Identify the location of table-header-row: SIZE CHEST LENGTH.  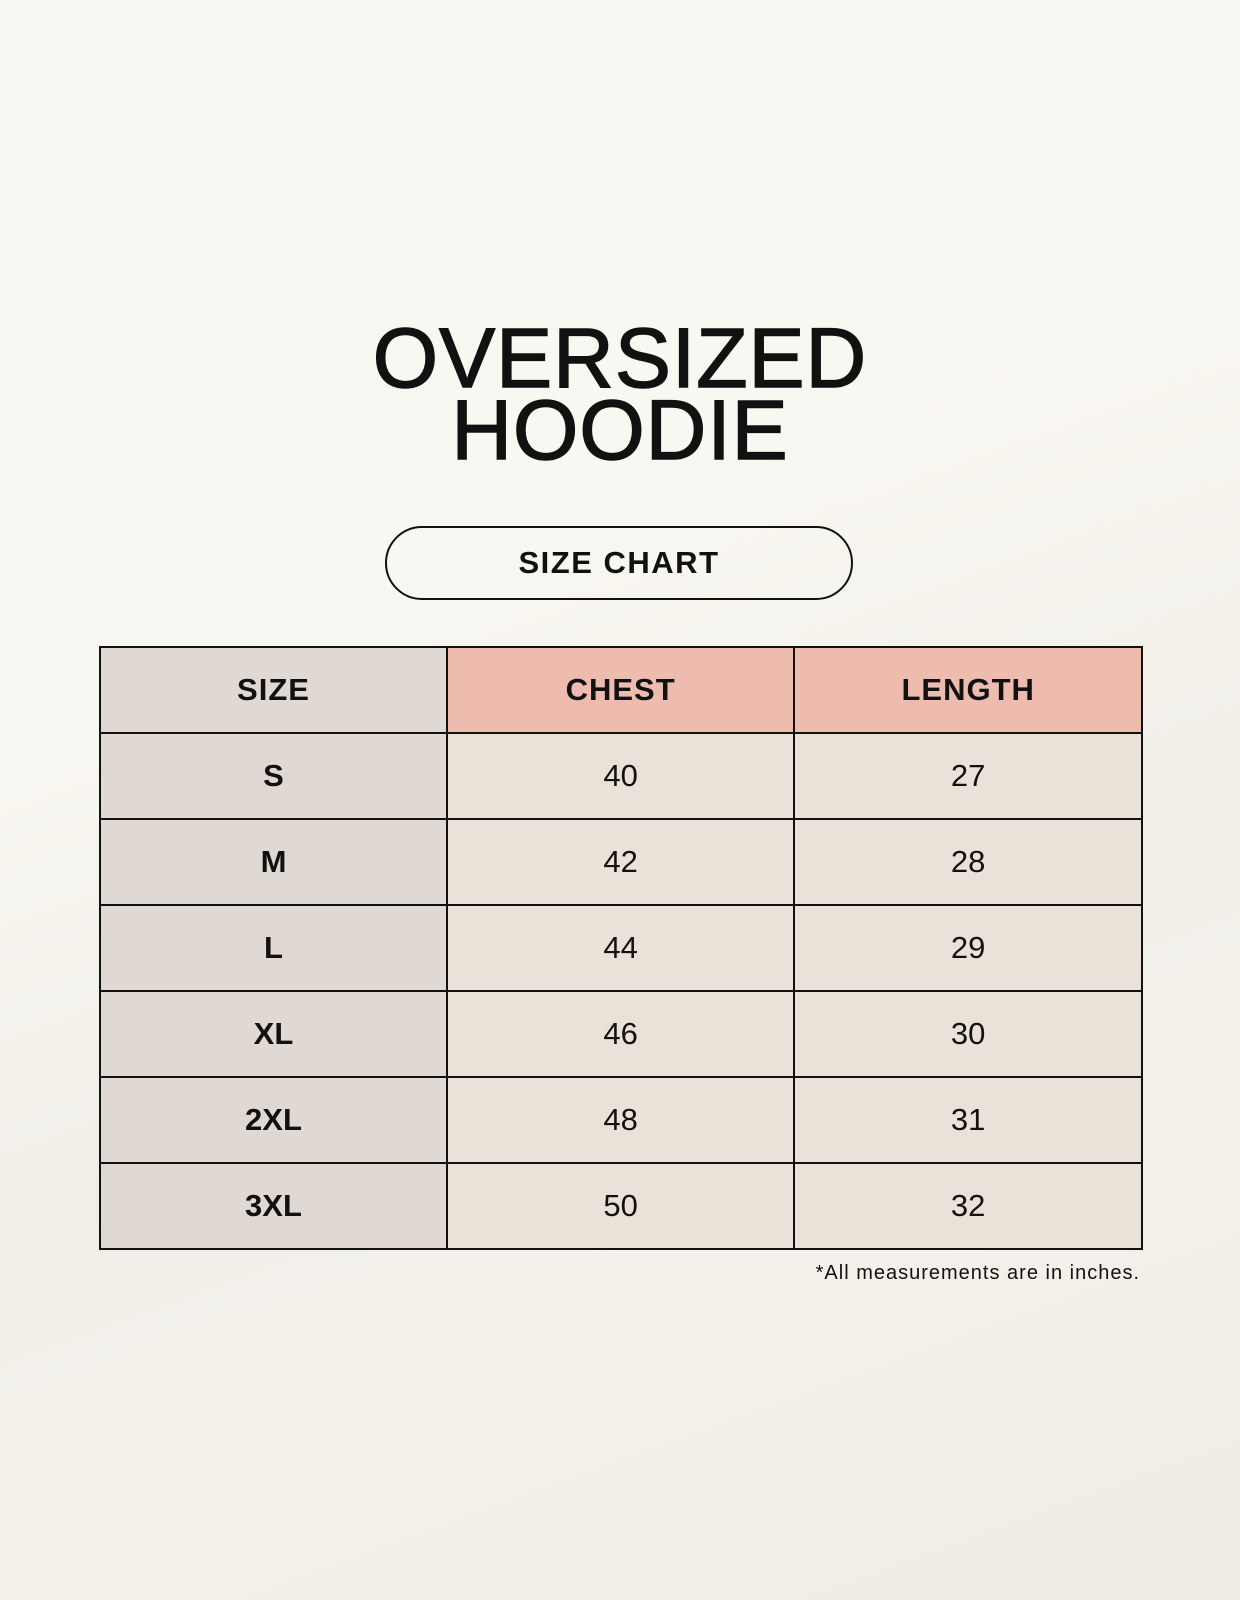
(621, 690).